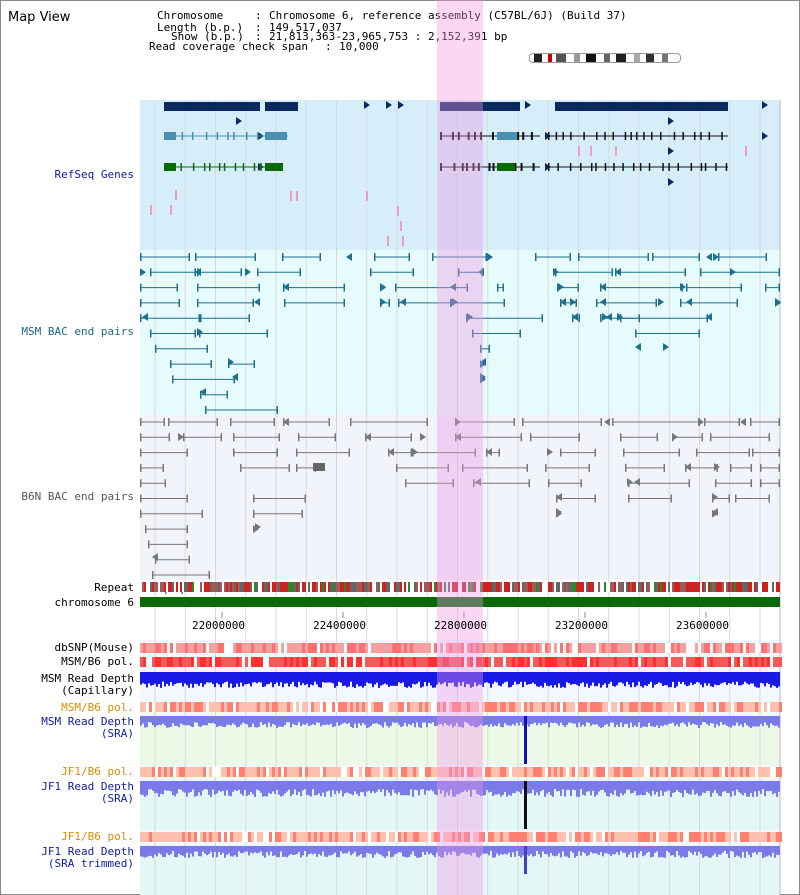  Describe the element at coordinates (97, 661) in the screenshot. I see `msm-b6-pol-label: MSM/B6 pol.` at that location.